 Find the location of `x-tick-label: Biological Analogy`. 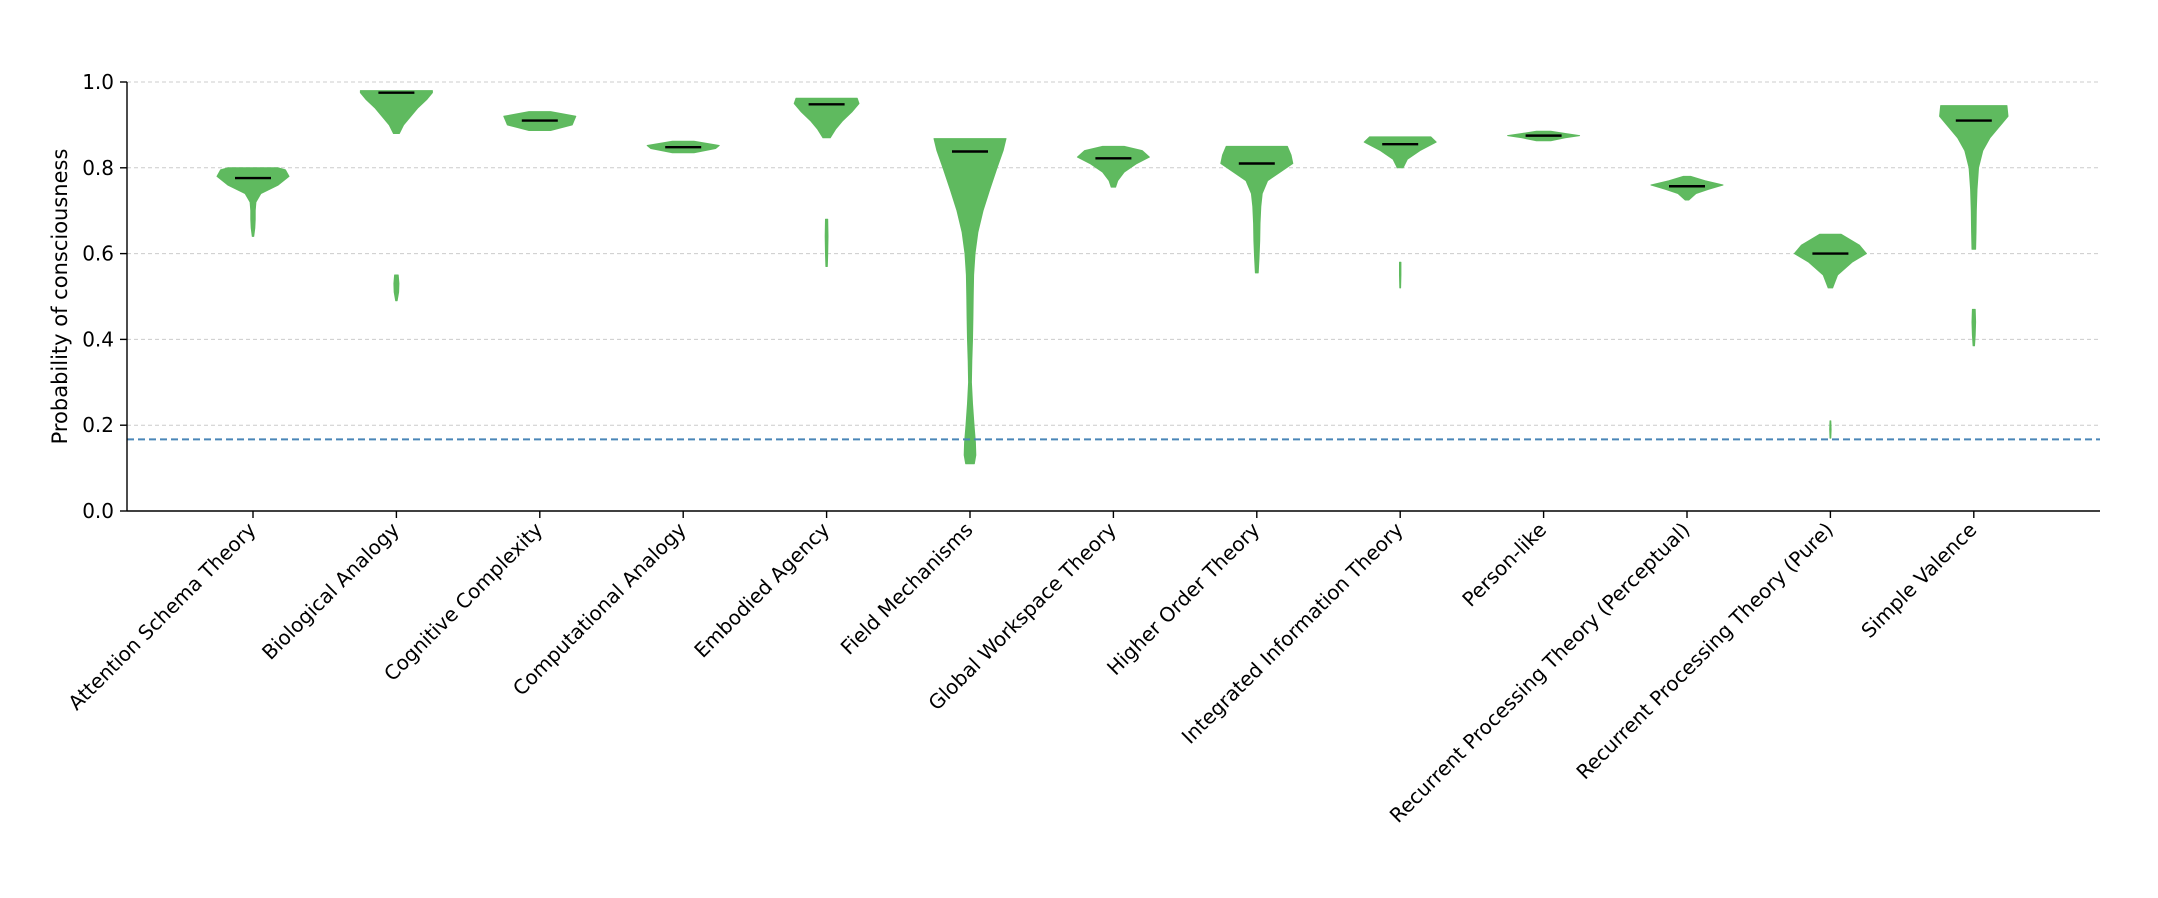

x-tick-label: Biological Analogy is located at coordinates (330, 590).